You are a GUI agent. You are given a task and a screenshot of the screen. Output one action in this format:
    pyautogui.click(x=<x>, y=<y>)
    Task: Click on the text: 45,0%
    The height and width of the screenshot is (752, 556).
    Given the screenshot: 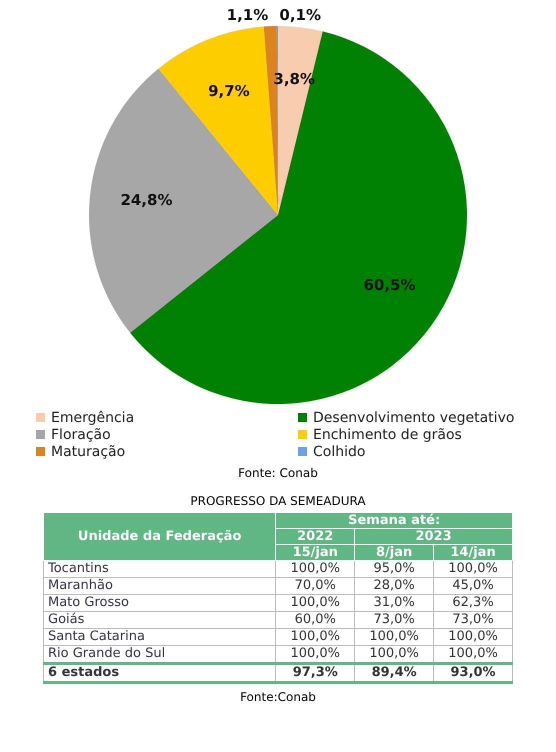 What is the action you would take?
    pyautogui.click(x=473, y=586)
    